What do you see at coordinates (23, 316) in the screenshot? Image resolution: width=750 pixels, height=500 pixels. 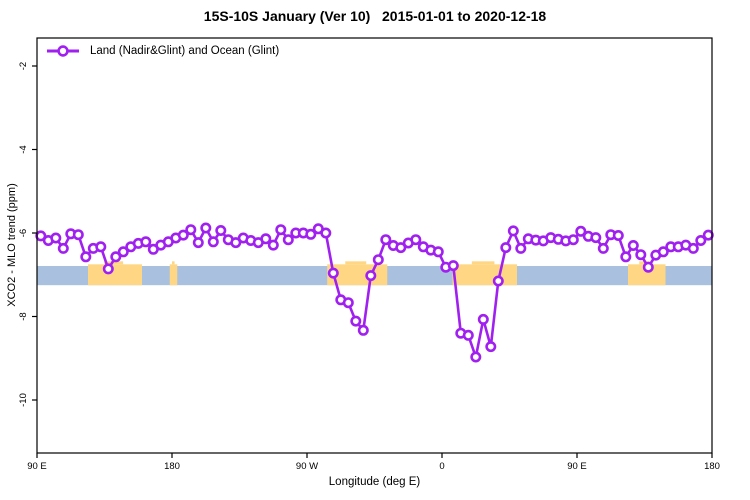 I see `y-tick-label: -8` at bounding box center [23, 316].